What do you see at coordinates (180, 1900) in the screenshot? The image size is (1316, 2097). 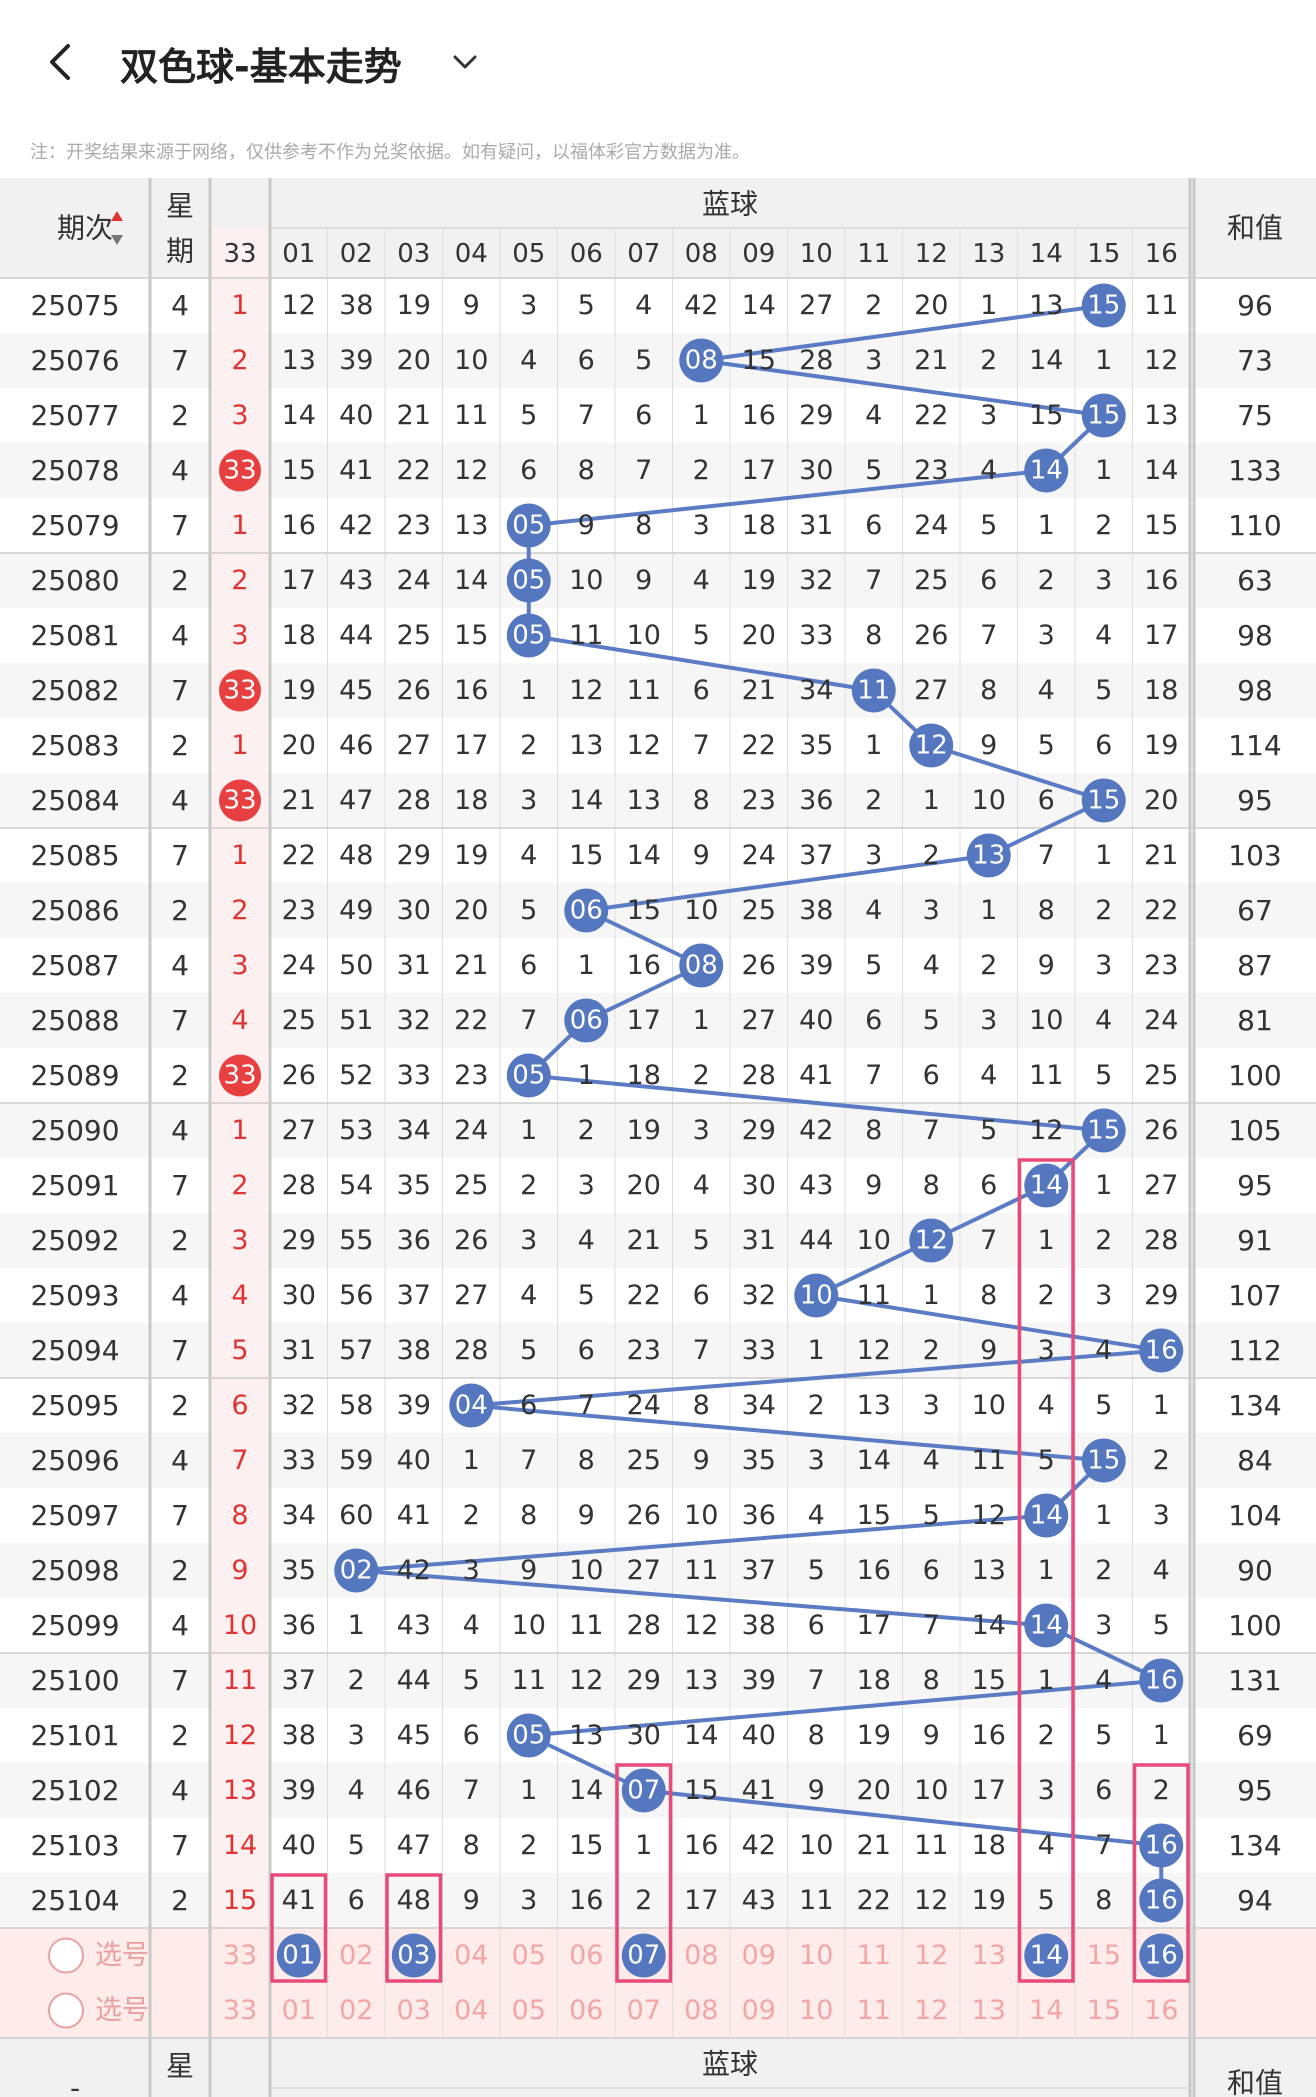 I see `weekday: 2` at bounding box center [180, 1900].